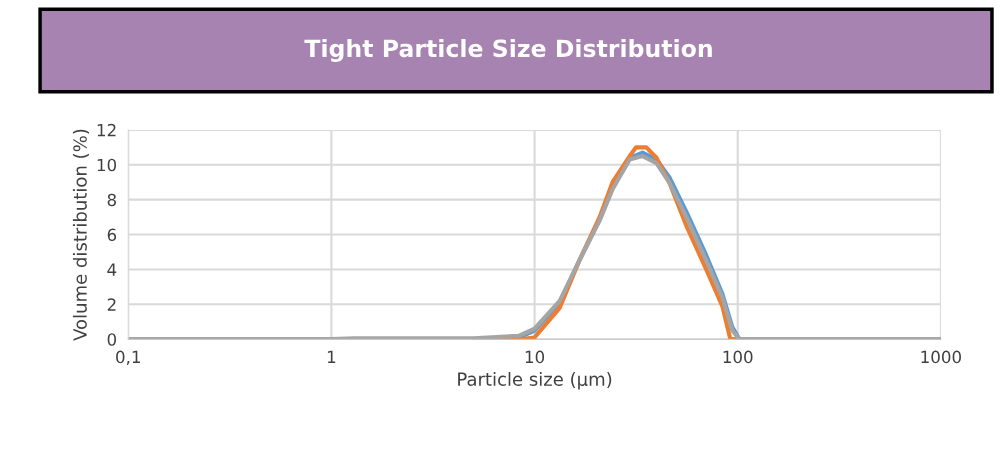  What do you see at coordinates (535, 381) in the screenshot?
I see `x-axis-title: Particle size (µm)` at bounding box center [535, 381].